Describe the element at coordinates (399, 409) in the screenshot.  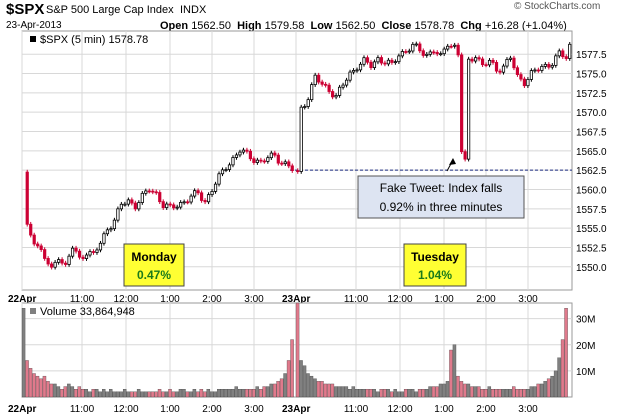
I see `volume-x-tick-label: 12:00` at that location.